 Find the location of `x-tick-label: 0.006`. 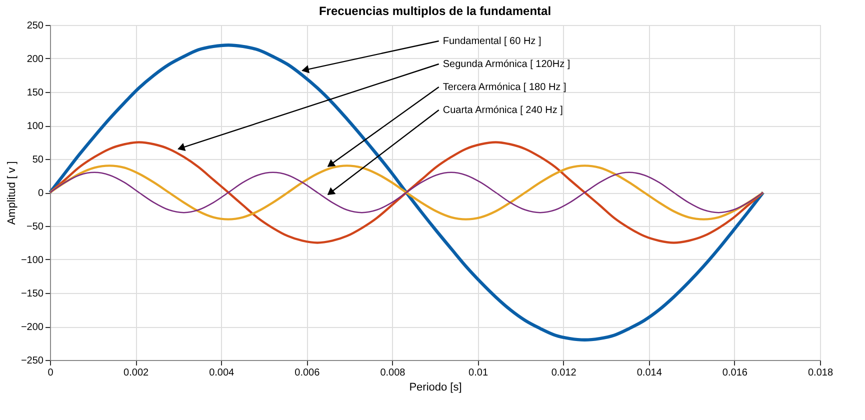

x-tick-label: 0.006 is located at coordinates (307, 373).